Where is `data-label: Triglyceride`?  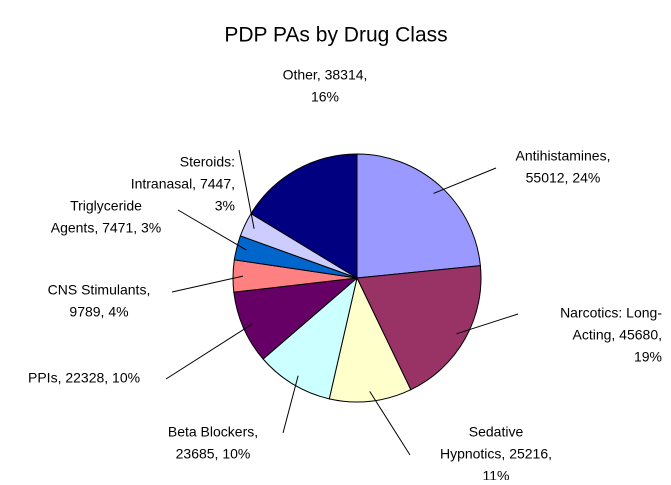
data-label: Triglyceride is located at coordinates (106, 206).